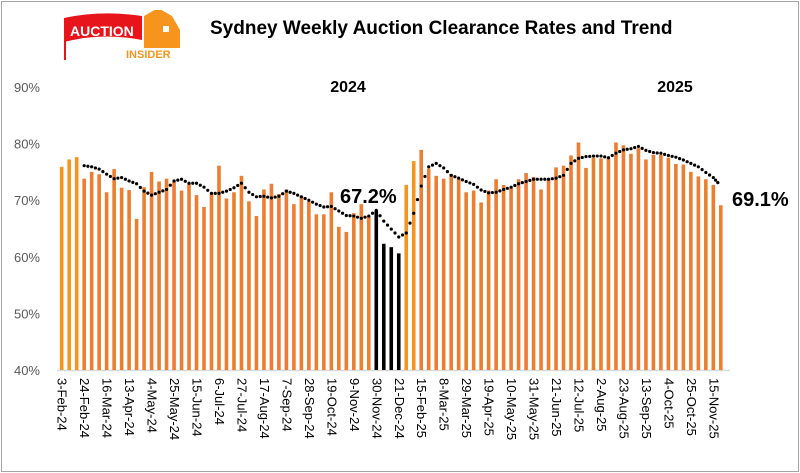 This screenshot has height=473, width=800. I want to click on x-tick-label: 9-Nov-24, so click(354, 404).